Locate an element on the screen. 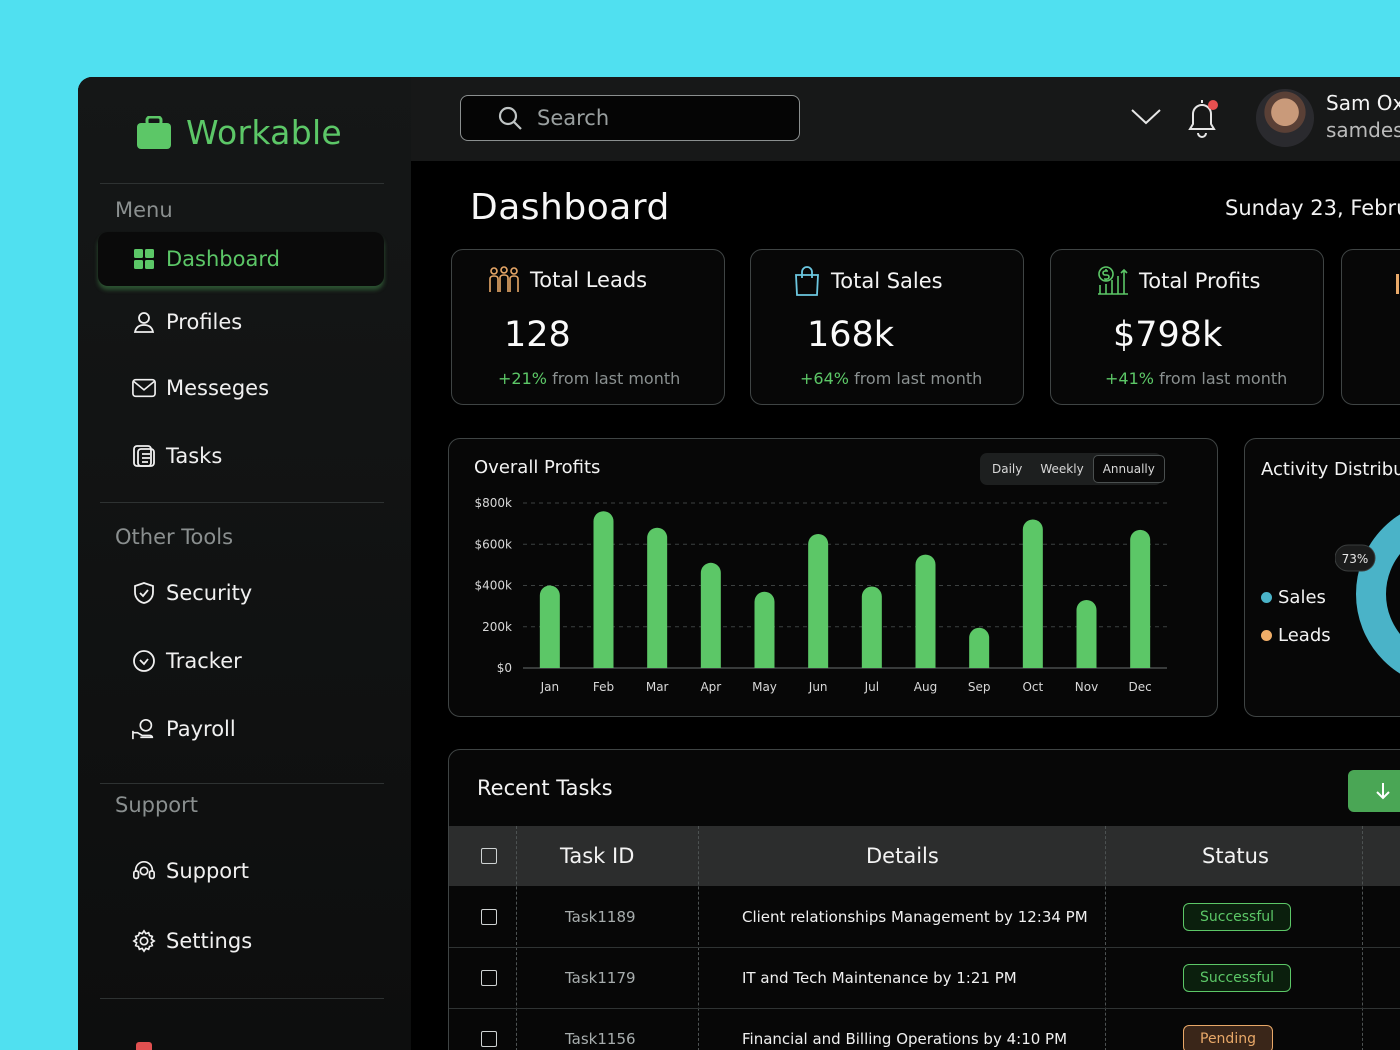 Image resolution: width=1400 pixels, height=1050 pixels. sidebar-item-payroll: Payroll is located at coordinates (241, 729).